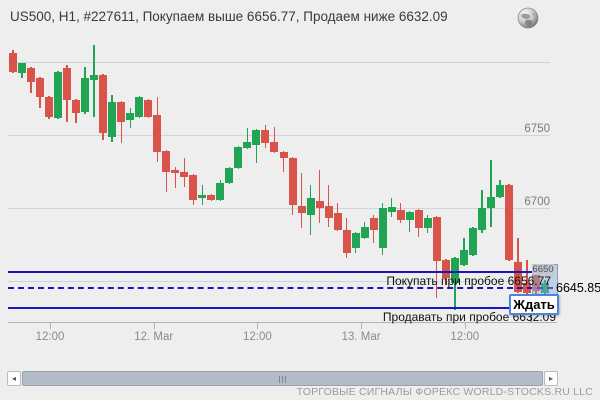 The image size is (600, 400). I want to click on scrollbar-thumb, so click(282, 378).